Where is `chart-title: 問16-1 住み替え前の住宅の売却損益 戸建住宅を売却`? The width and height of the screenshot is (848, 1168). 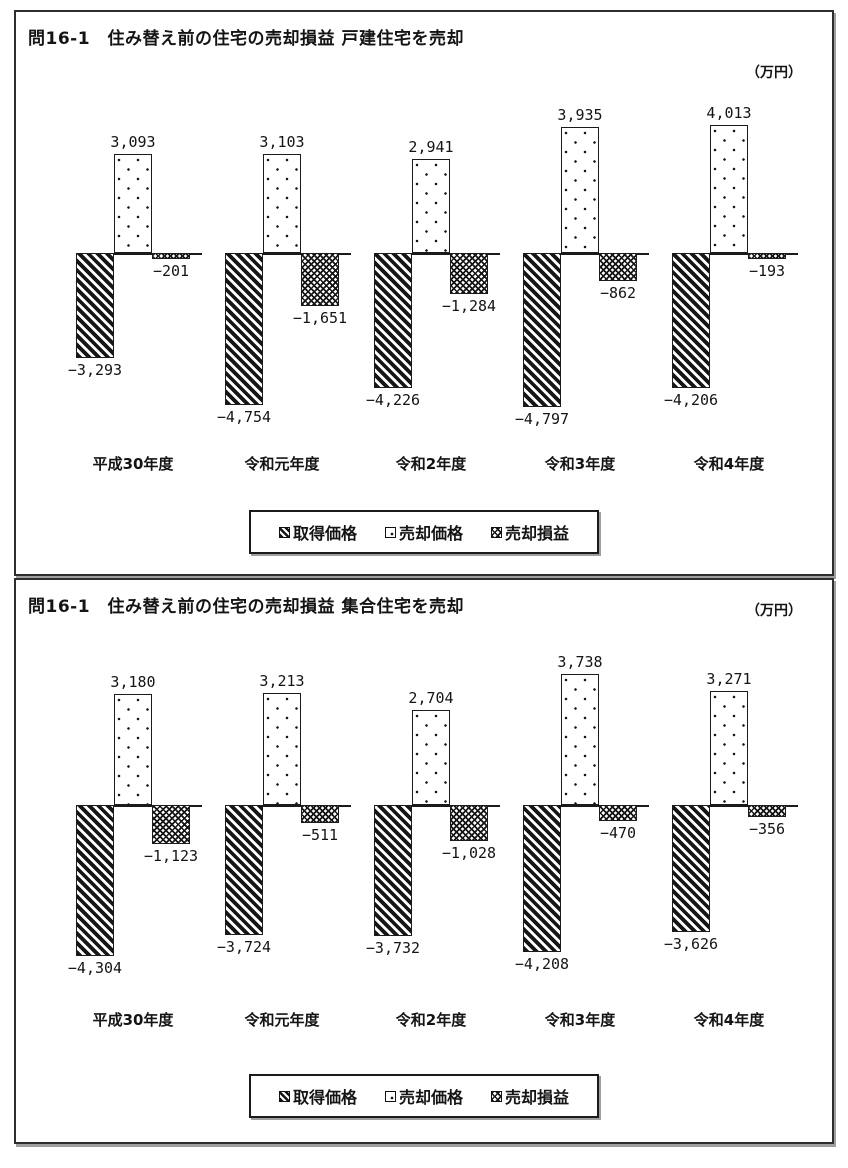 chart-title: 問16-1 住み替え前の住宅の売却損益 戸建住宅を売却 is located at coordinates (246, 39).